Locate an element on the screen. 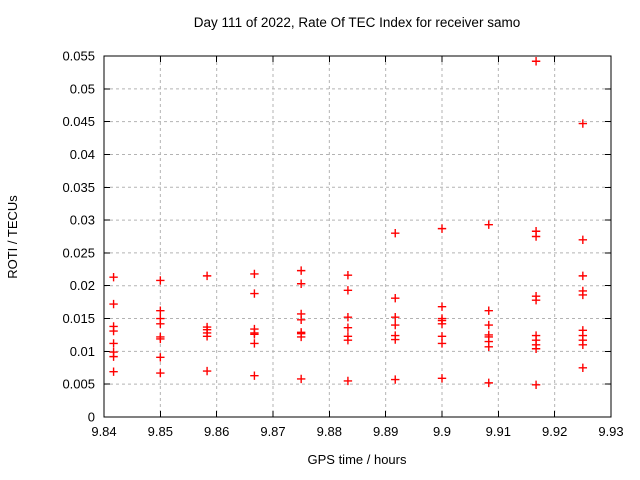 This screenshot has width=640, height=480. y-tick-label: 0 is located at coordinates (91, 417).